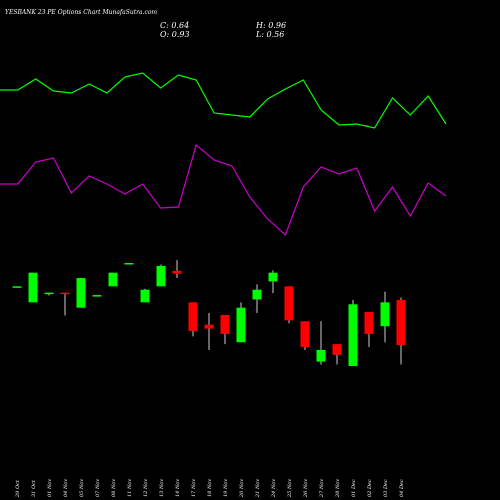  I want to click on x-tick-label: 04 Nov, so click(66, 488).